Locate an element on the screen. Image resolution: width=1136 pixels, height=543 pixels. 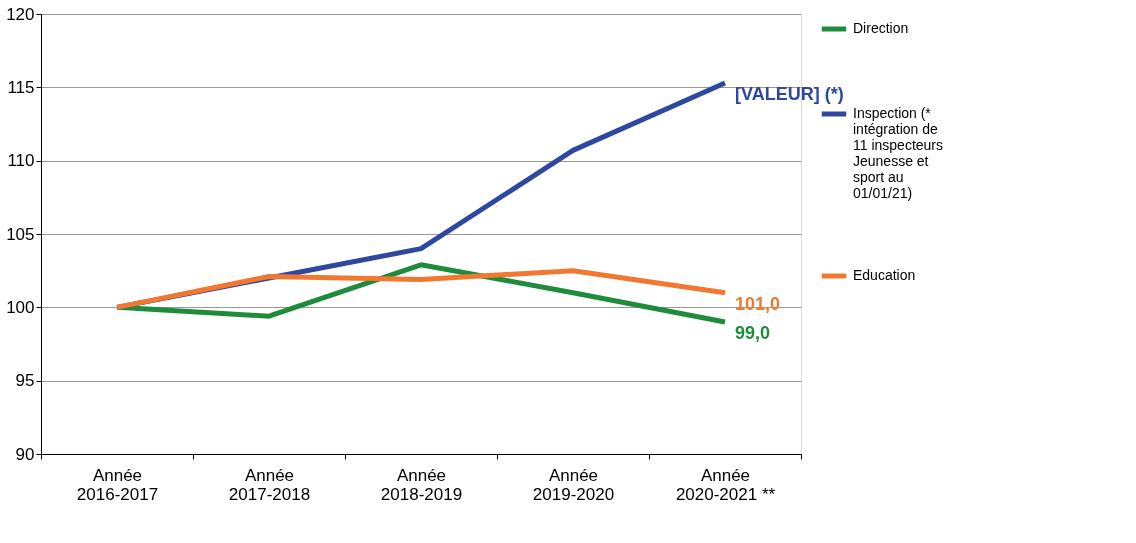
legend-label: Direction is located at coordinates (881, 28).